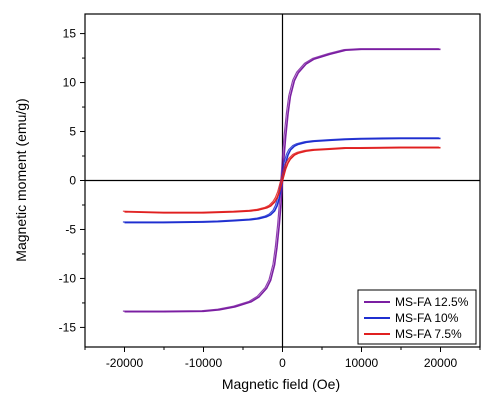 This screenshot has height=408, width=496. What do you see at coordinates (362, 363) in the screenshot?
I see `x-tick-label: 10000` at bounding box center [362, 363].